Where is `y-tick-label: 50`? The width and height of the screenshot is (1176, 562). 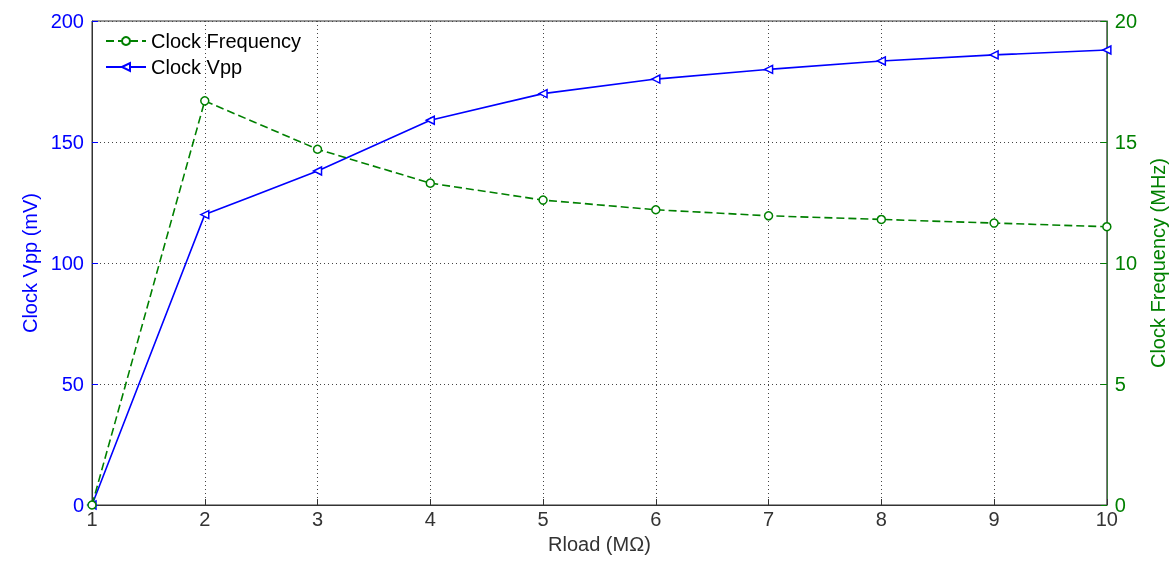 y-tick-label: 50 is located at coordinates (72, 384).